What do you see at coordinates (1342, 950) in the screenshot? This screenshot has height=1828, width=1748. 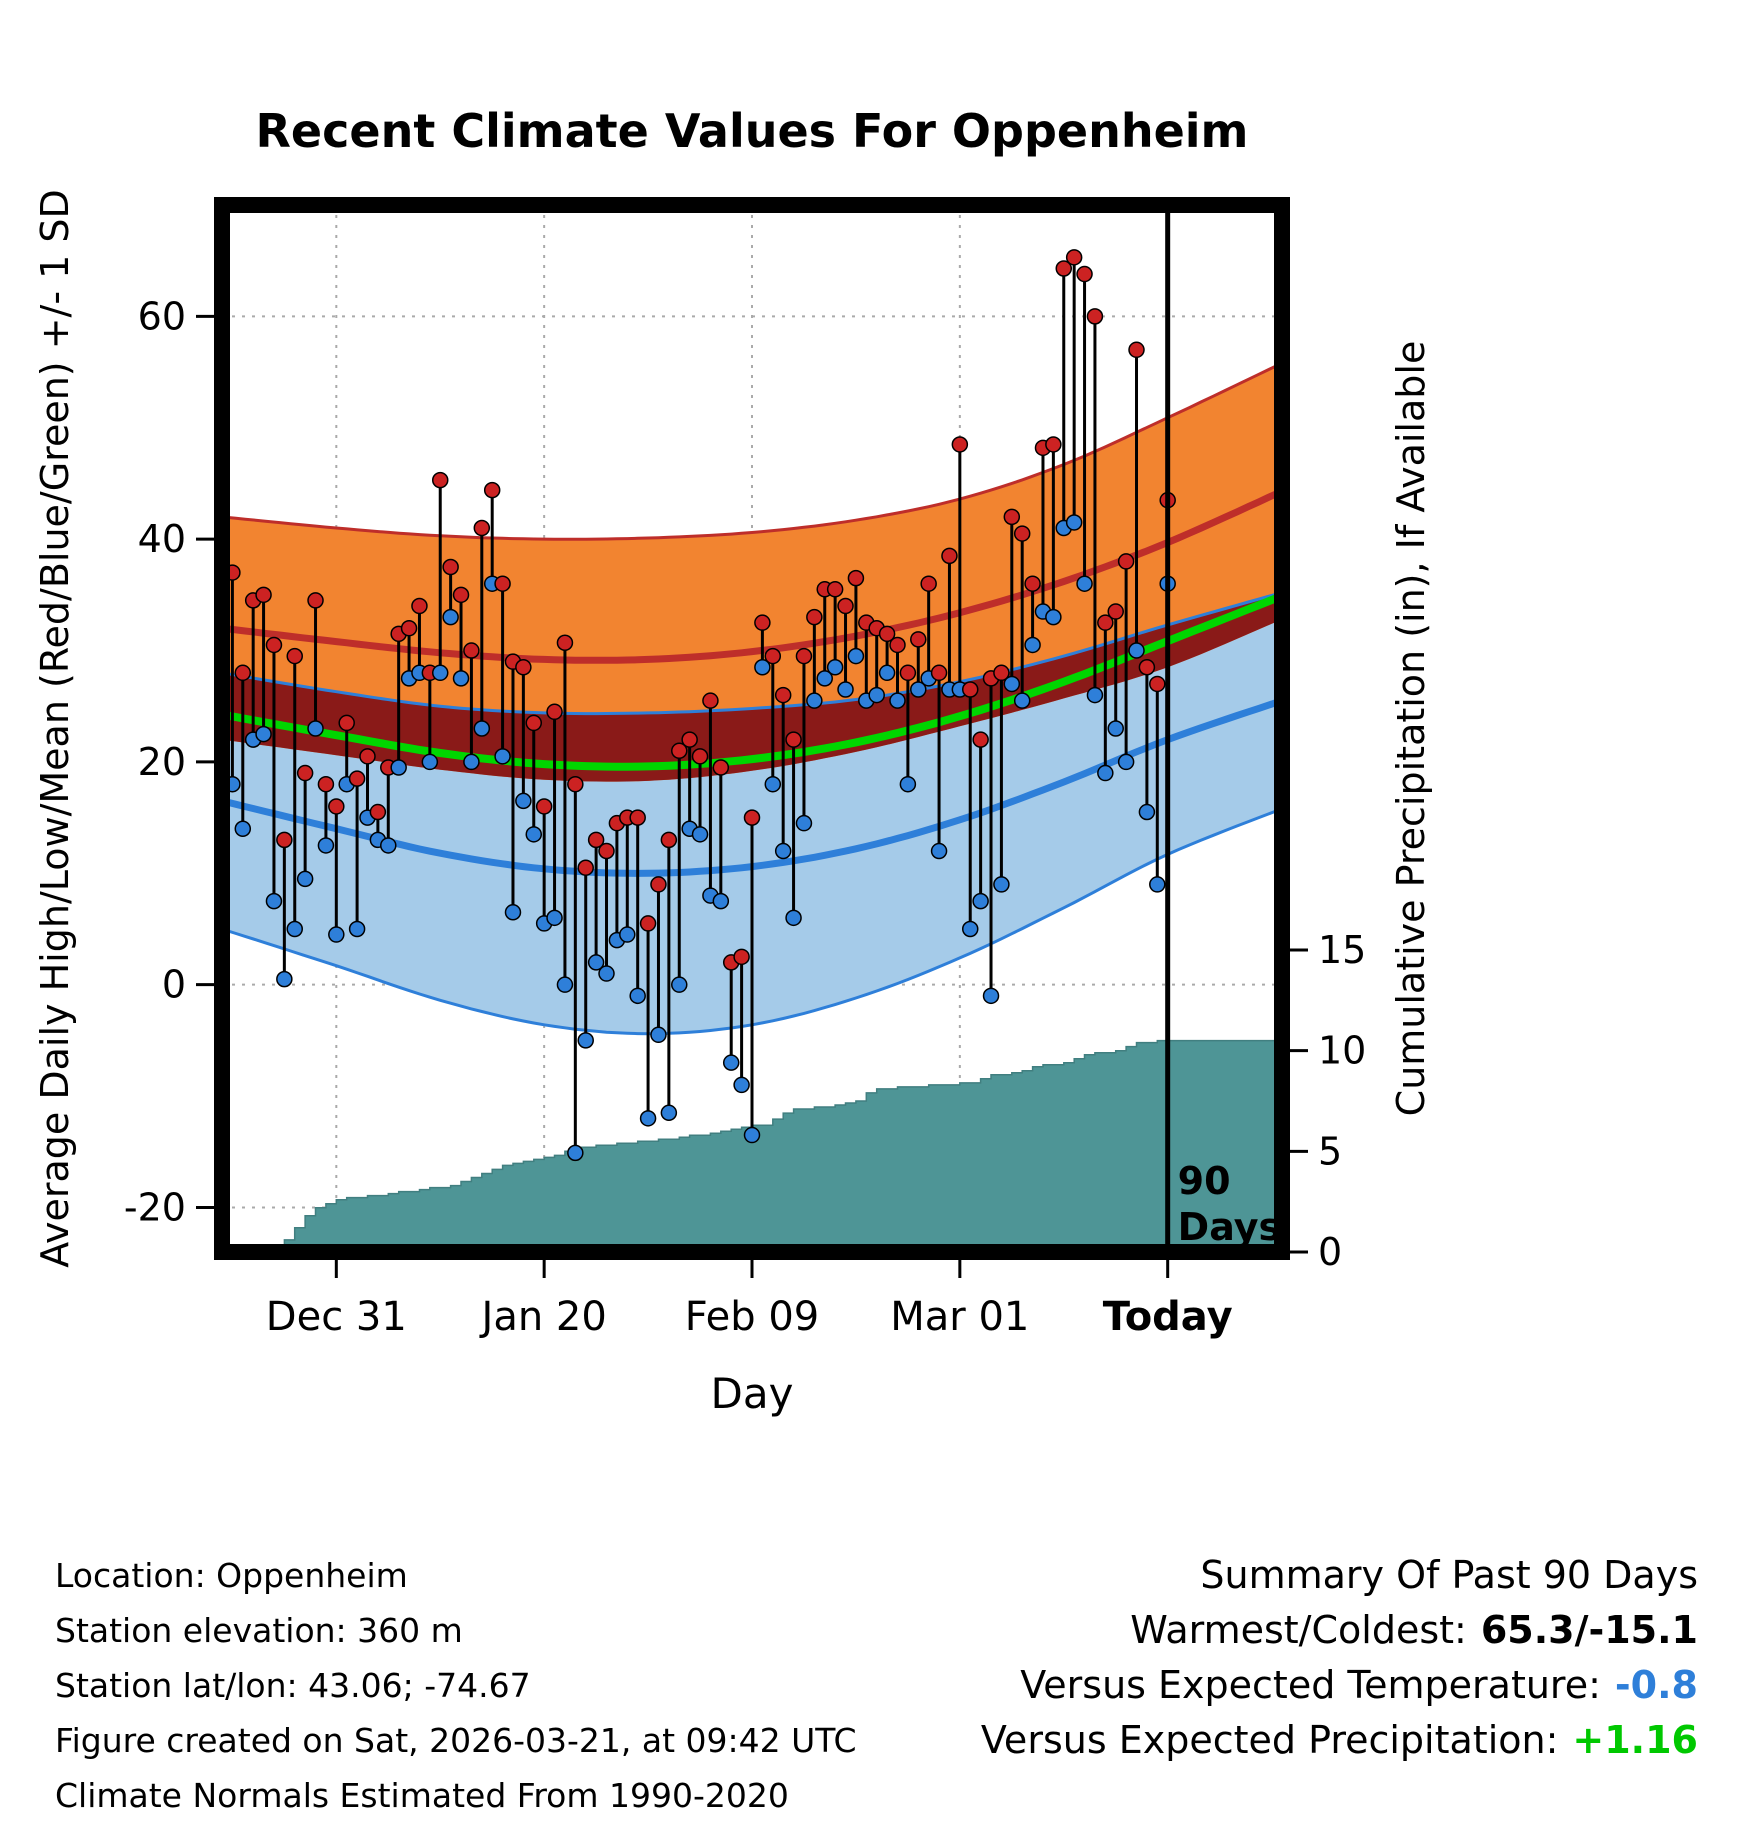 I see `right-tick-label: 15` at bounding box center [1342, 950].